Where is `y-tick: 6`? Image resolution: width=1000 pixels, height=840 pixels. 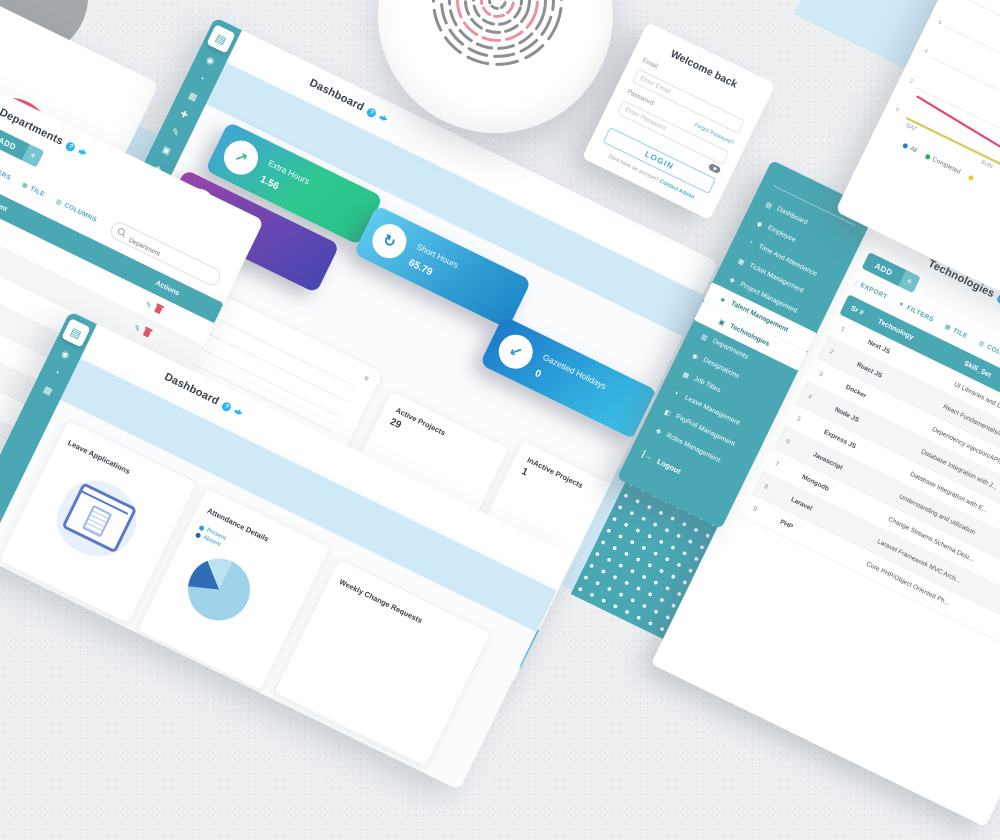 y-tick: 6 is located at coordinates (940, 22).